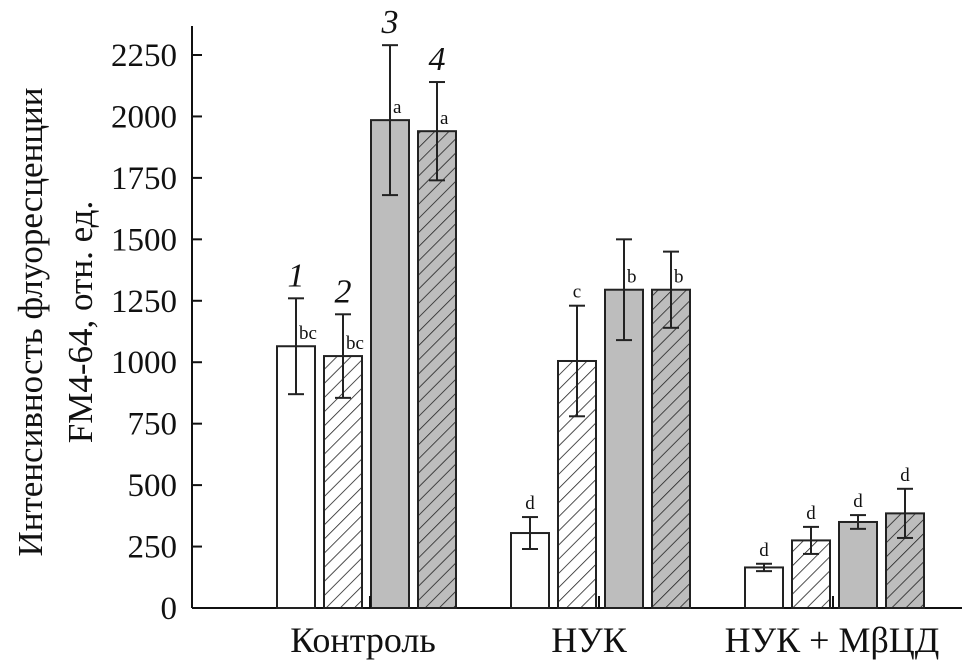 The width and height of the screenshot is (968, 668). What do you see at coordinates (30, 321) in the screenshot?
I see `y-axis-title-line1: Интенсивность флуоресценции` at bounding box center [30, 321].